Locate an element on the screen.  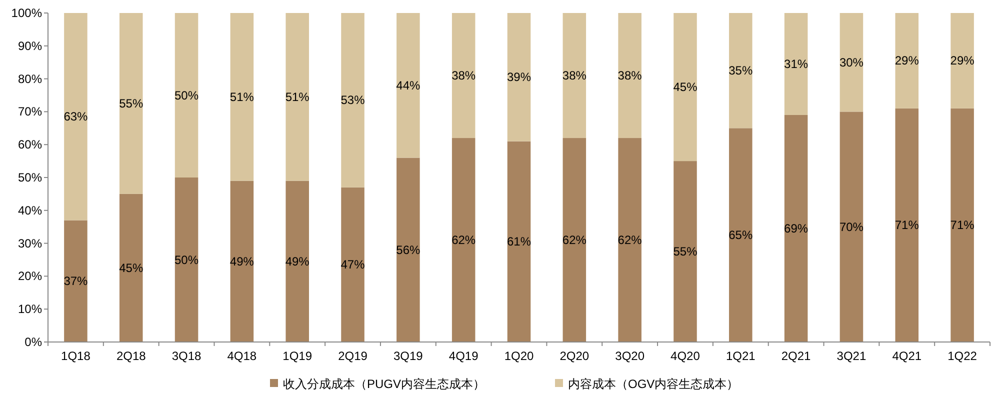
data-label: 35% is located at coordinates (740, 71).